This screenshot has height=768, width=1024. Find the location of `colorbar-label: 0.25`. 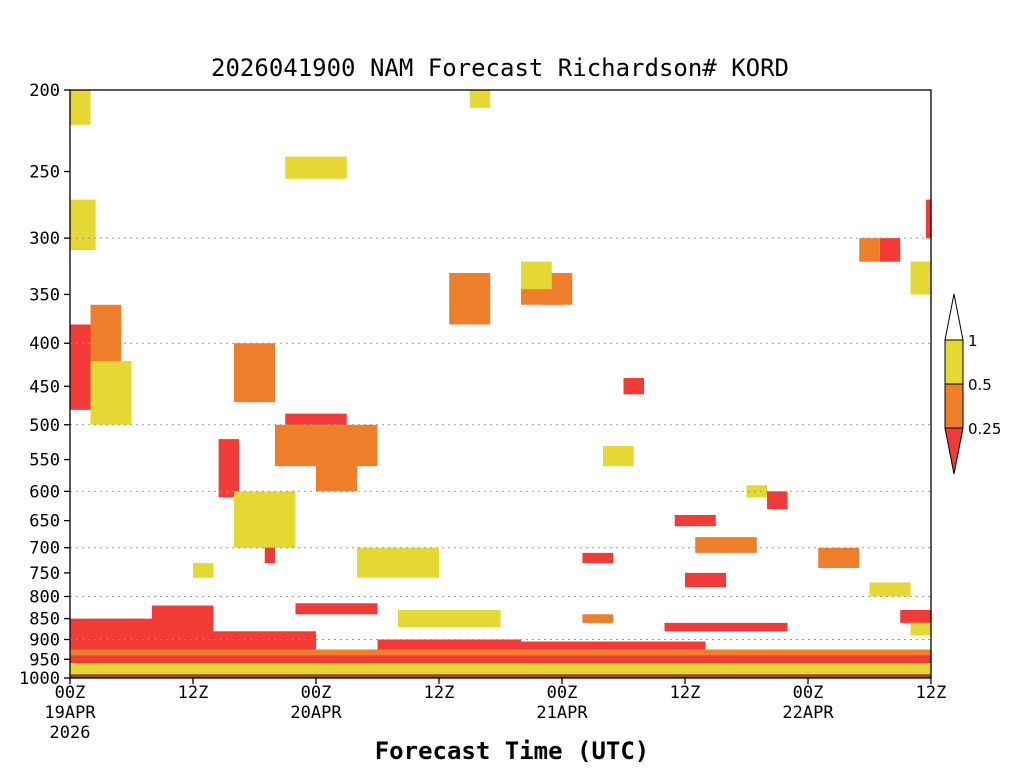

colorbar-label: 0.25 is located at coordinates (984, 429).